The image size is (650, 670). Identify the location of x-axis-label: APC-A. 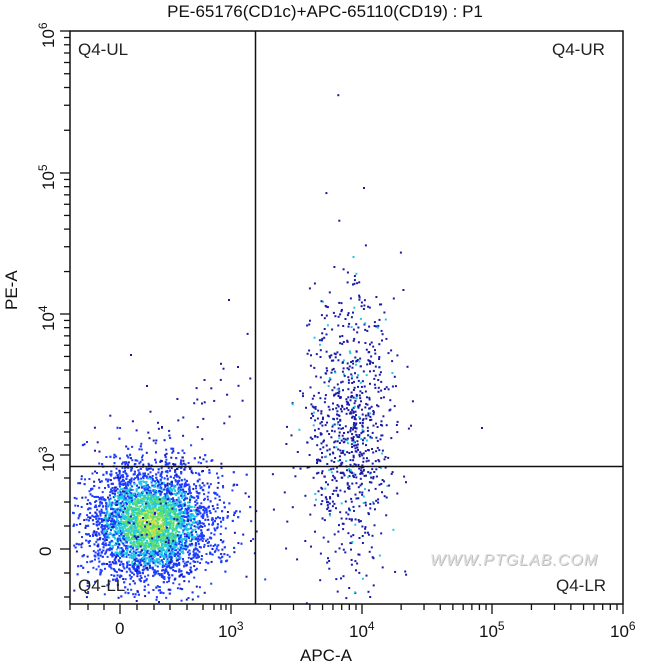
(326, 655).